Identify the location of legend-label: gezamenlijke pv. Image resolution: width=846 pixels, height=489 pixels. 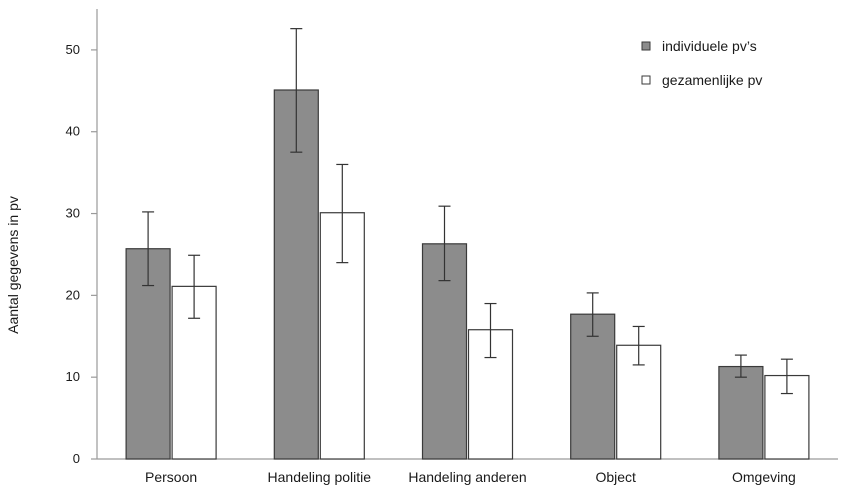
(712, 80).